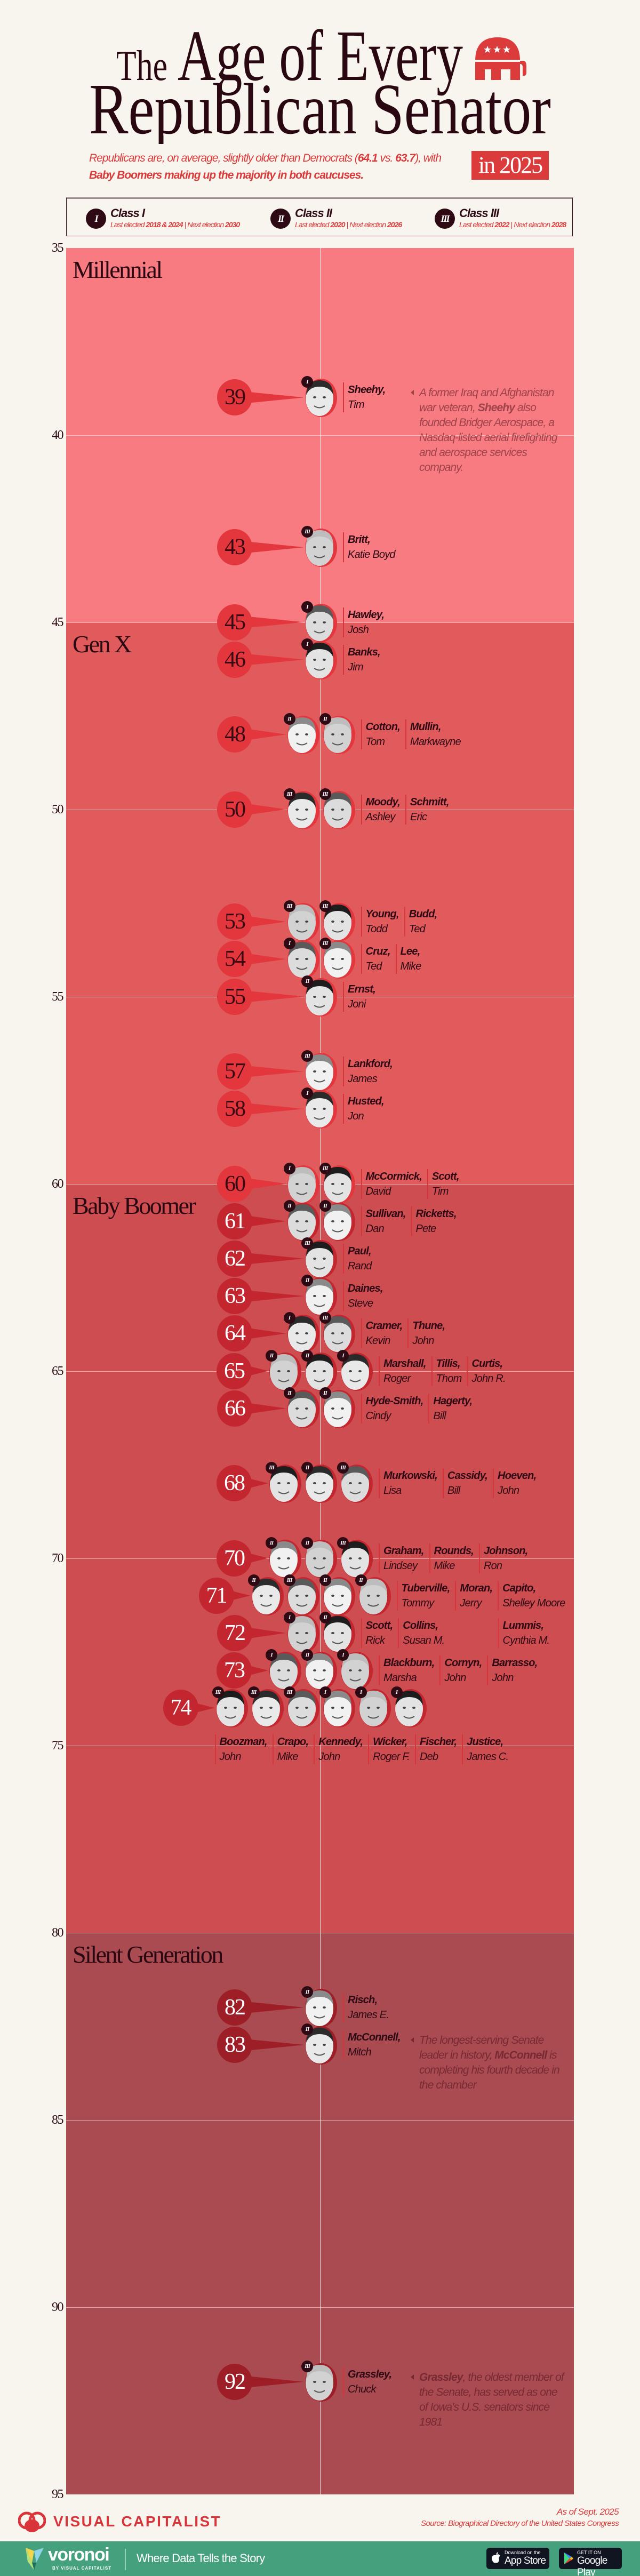  Describe the element at coordinates (378, 1191) in the screenshot. I see `senator-first-name: David` at that location.